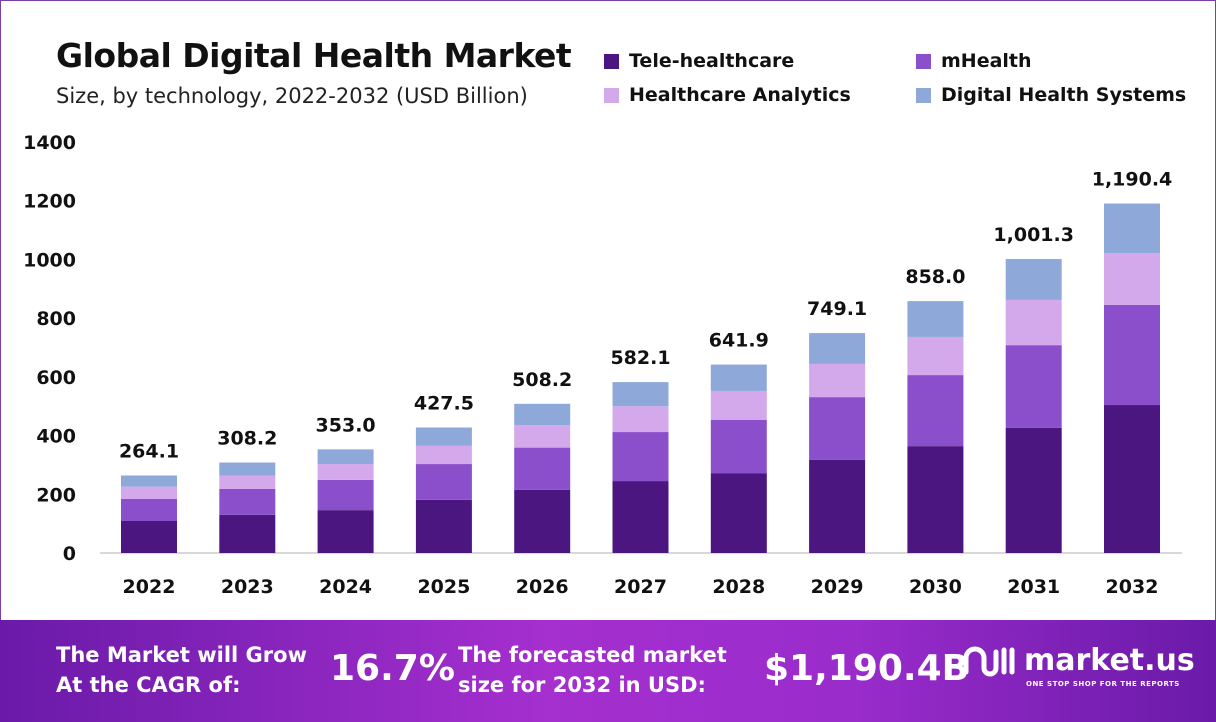 The width and height of the screenshot is (1216, 722). What do you see at coordinates (392, 668) in the screenshot?
I see `cagr-value: 16.7%` at bounding box center [392, 668].